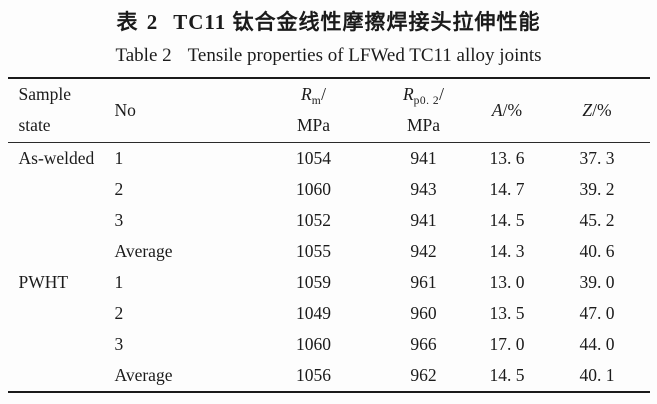 Image resolution: width=657 pixels, height=404 pixels. I want to click on cell-rp02: 961, so click(423, 282).